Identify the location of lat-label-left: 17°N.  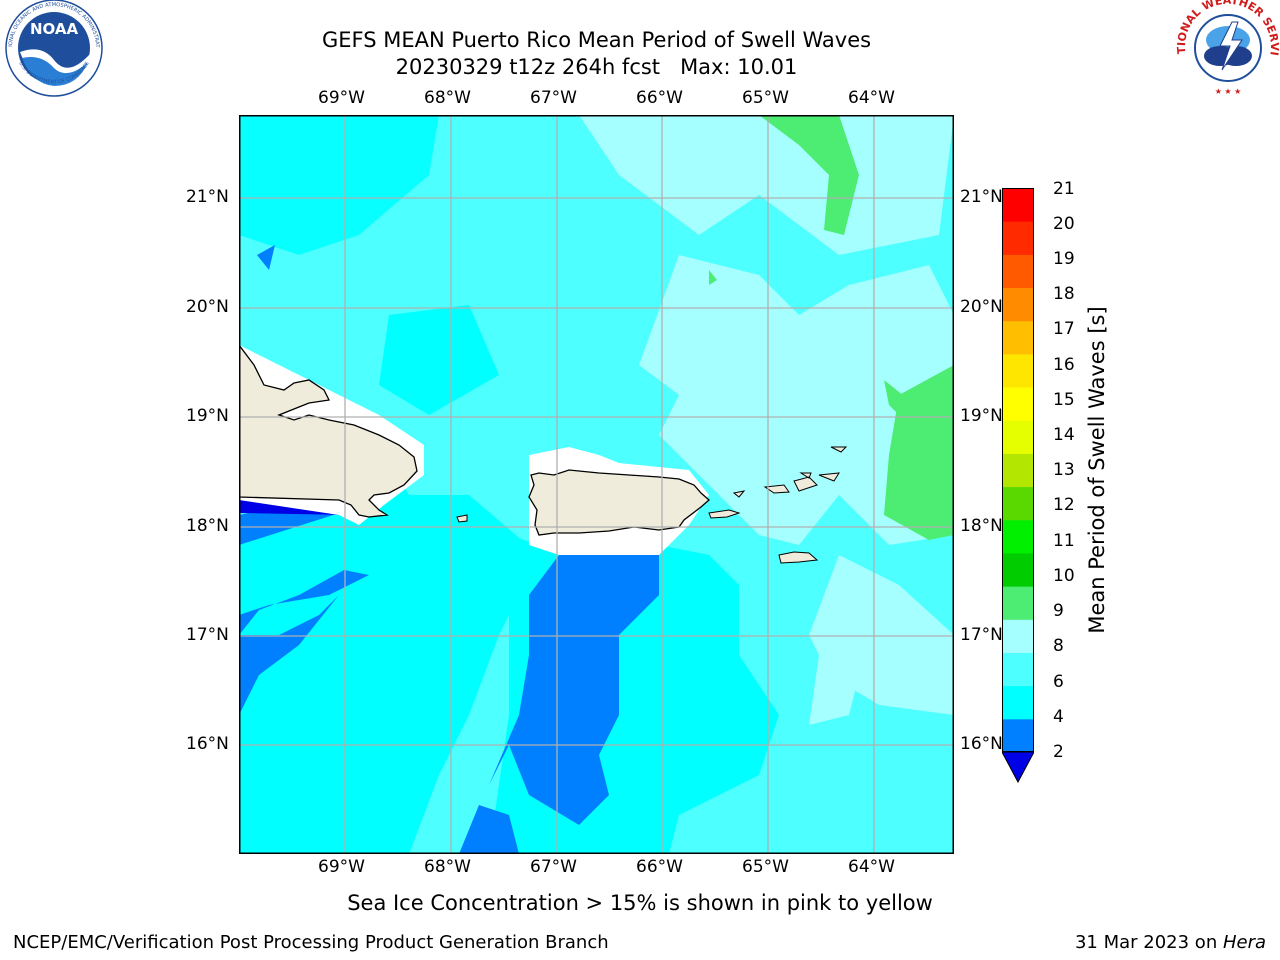
(207, 635).